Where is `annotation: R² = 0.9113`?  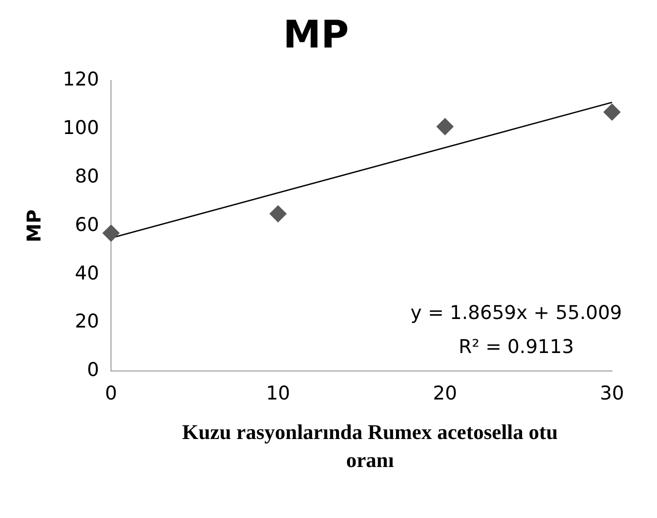
annotation: R² = 0.9113 is located at coordinates (516, 347).